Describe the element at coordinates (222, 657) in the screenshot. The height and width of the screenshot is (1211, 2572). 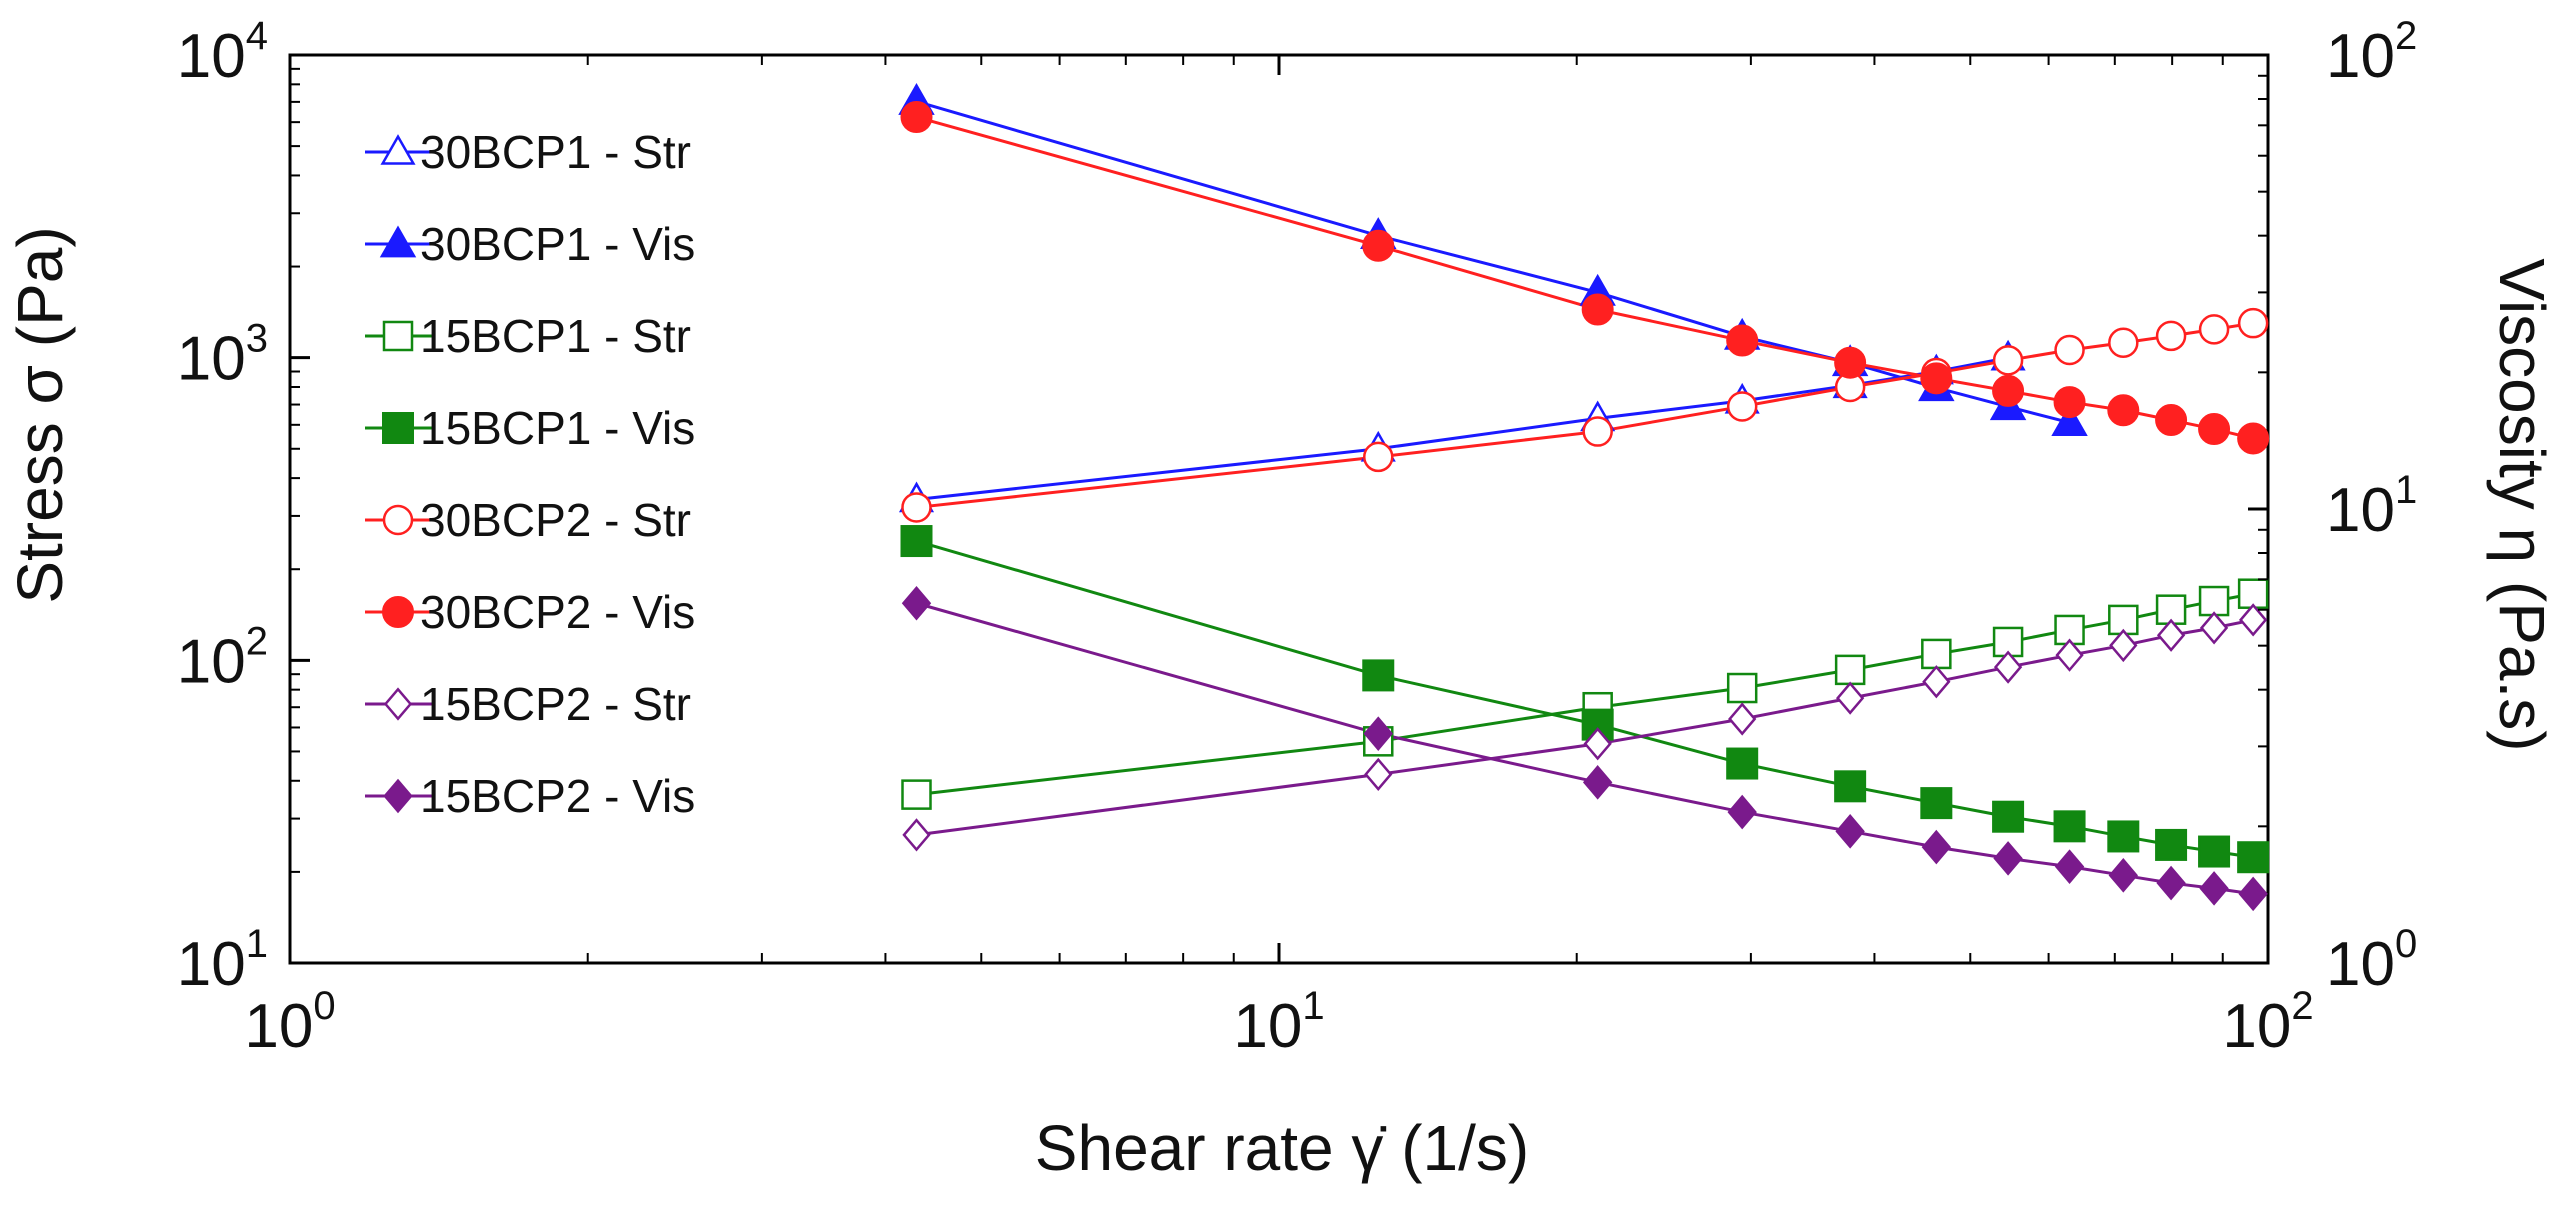
I see `y-tick-label: 10²` at that location.